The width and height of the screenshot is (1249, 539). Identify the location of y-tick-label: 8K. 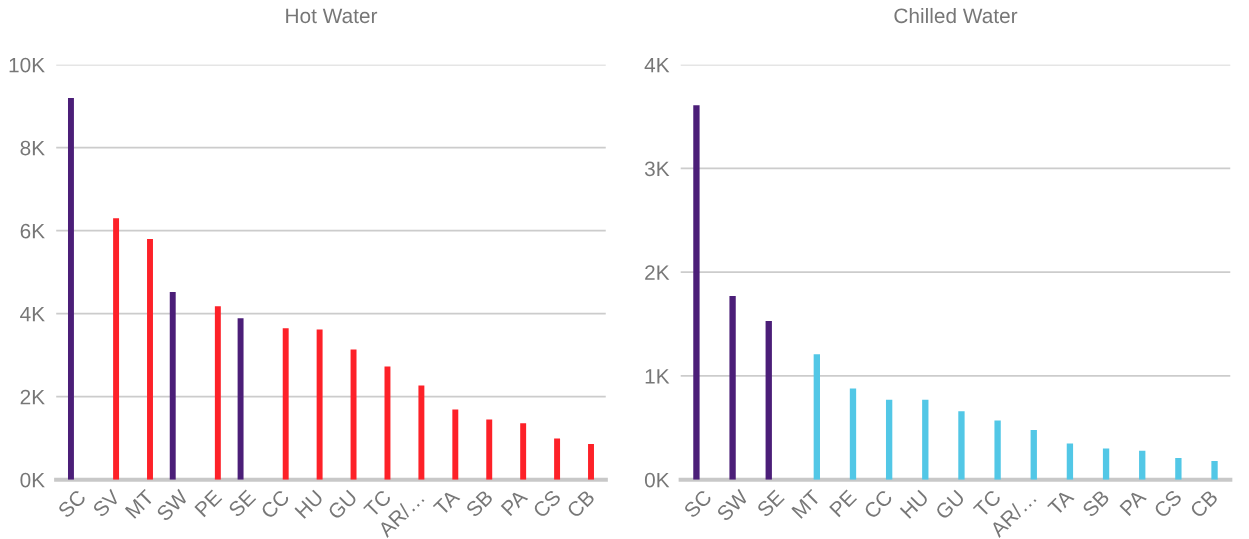
(32, 148).